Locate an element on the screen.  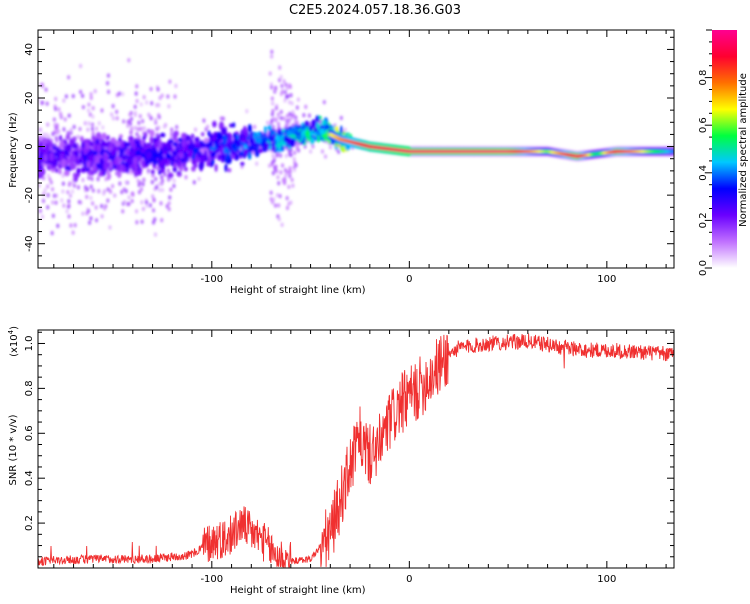
spectrogram-x-tick-label: -100 is located at coordinates (211, 279).